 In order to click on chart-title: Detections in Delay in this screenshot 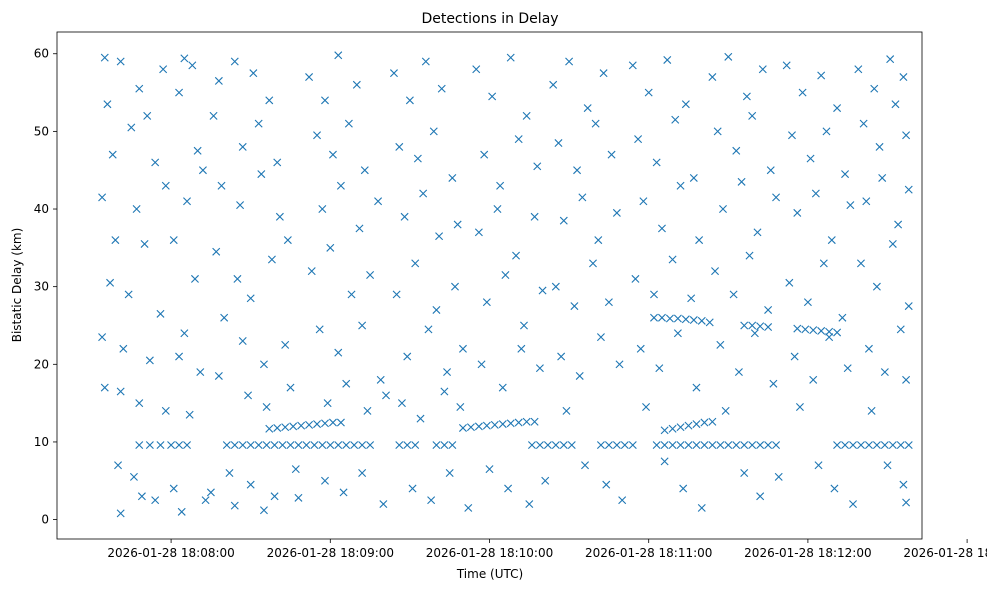, I will do `click(489, 19)`.